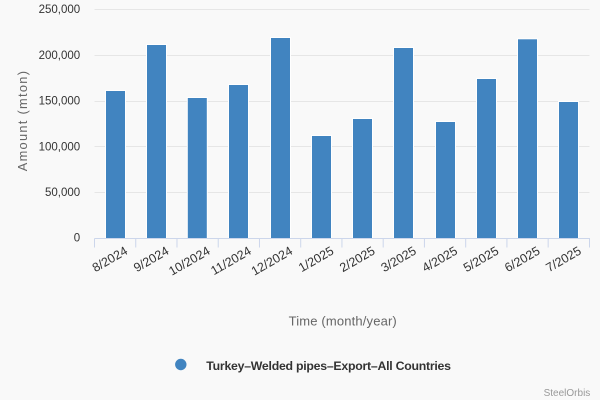 Image resolution: width=600 pixels, height=400 pixels. I want to click on svg-text: 250,000, so click(60, 10).